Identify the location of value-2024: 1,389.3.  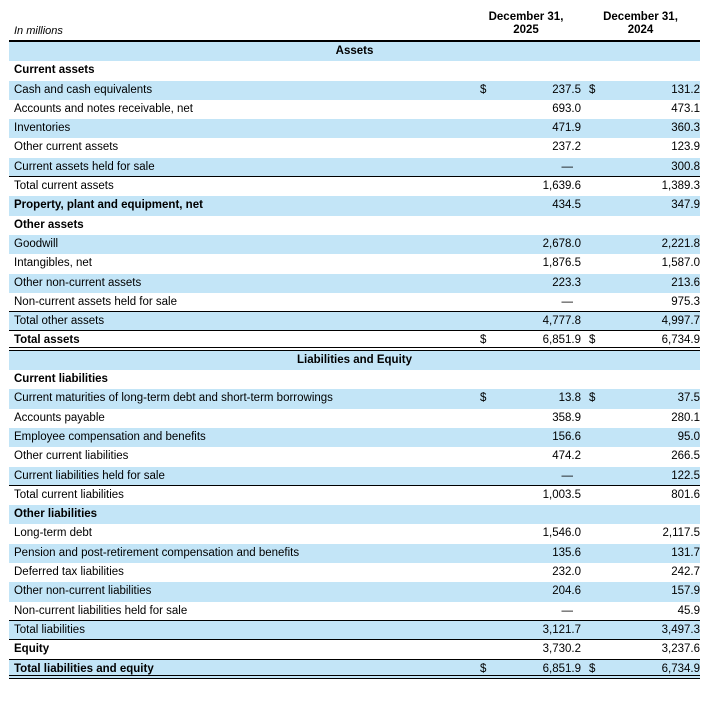
(680, 186).